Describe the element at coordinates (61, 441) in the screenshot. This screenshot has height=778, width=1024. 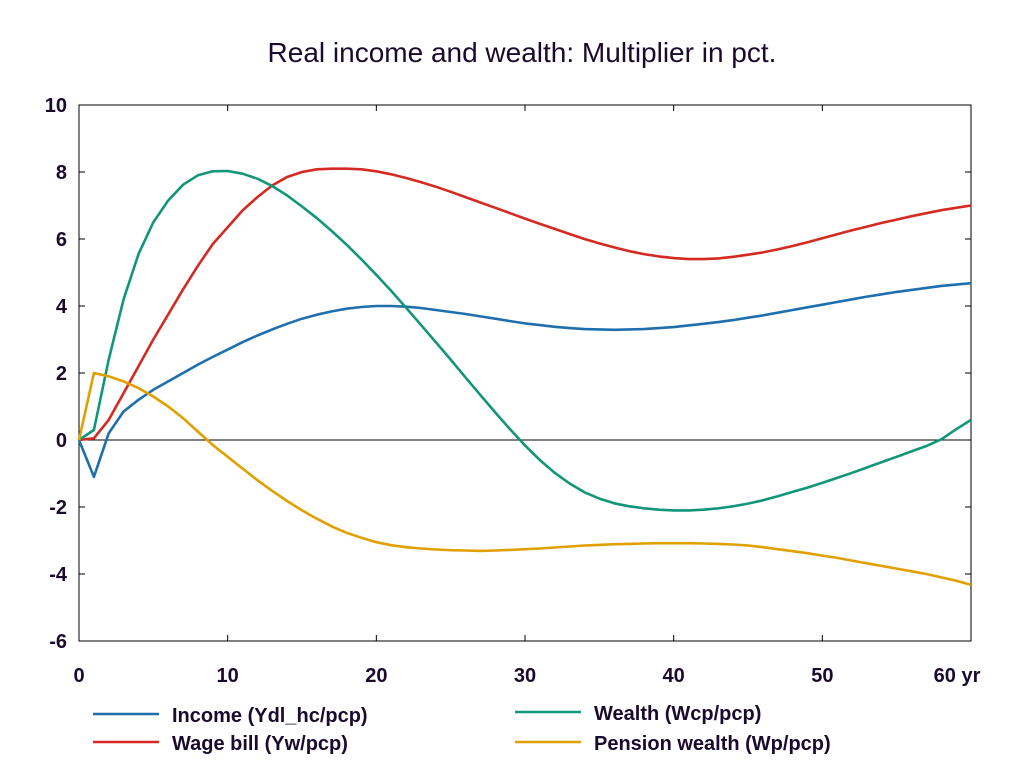
I see `y-tick-label: 0` at that location.